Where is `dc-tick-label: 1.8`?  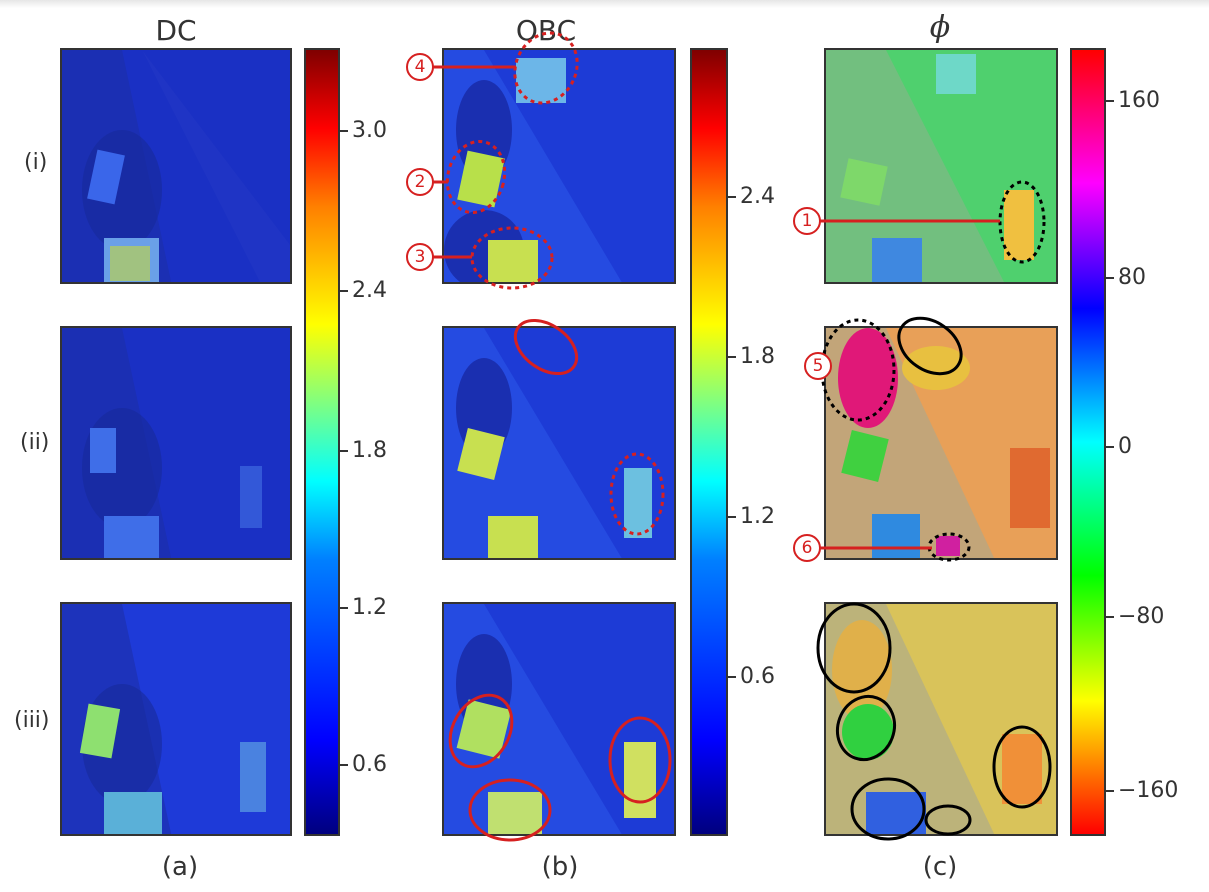 dc-tick-label: 1.8 is located at coordinates (369, 450).